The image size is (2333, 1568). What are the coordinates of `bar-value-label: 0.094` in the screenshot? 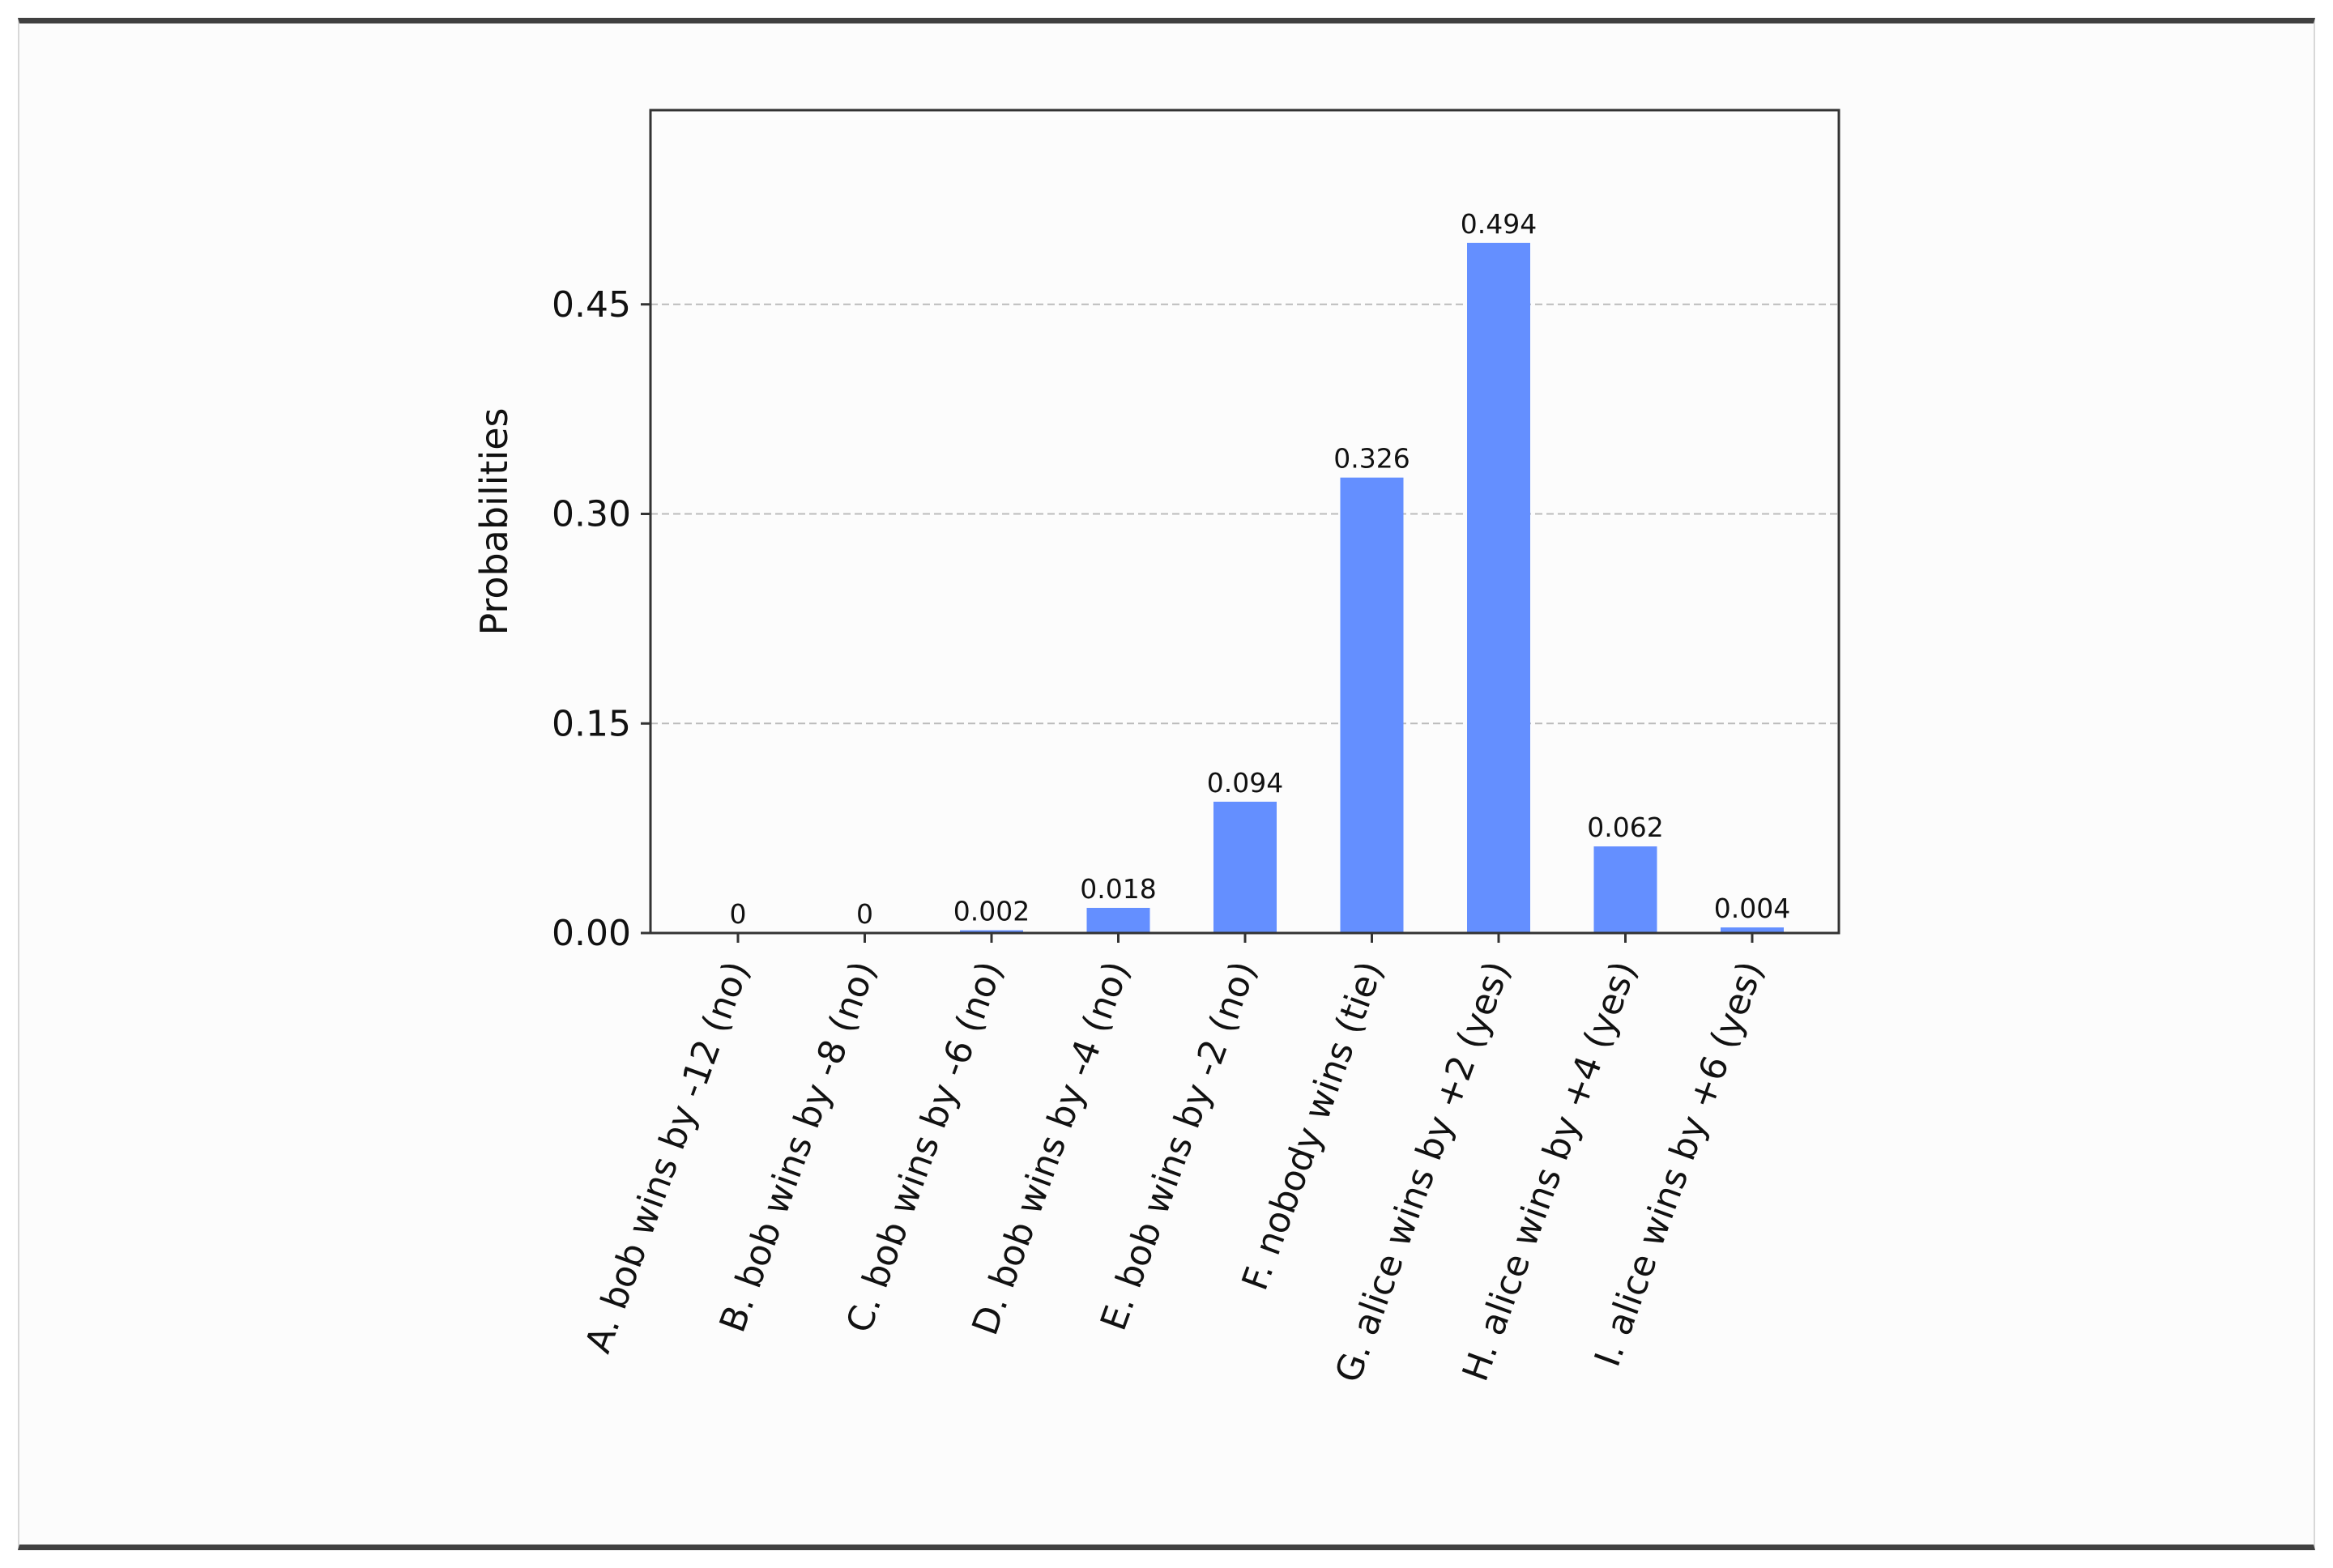 It's located at (1245, 783).